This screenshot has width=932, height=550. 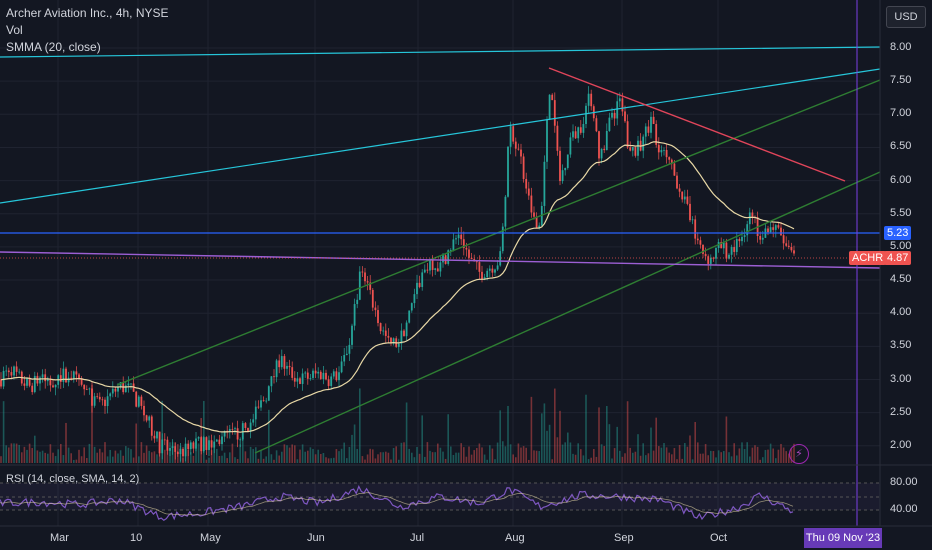 I want to click on currency-button: USD, so click(x=906, y=17).